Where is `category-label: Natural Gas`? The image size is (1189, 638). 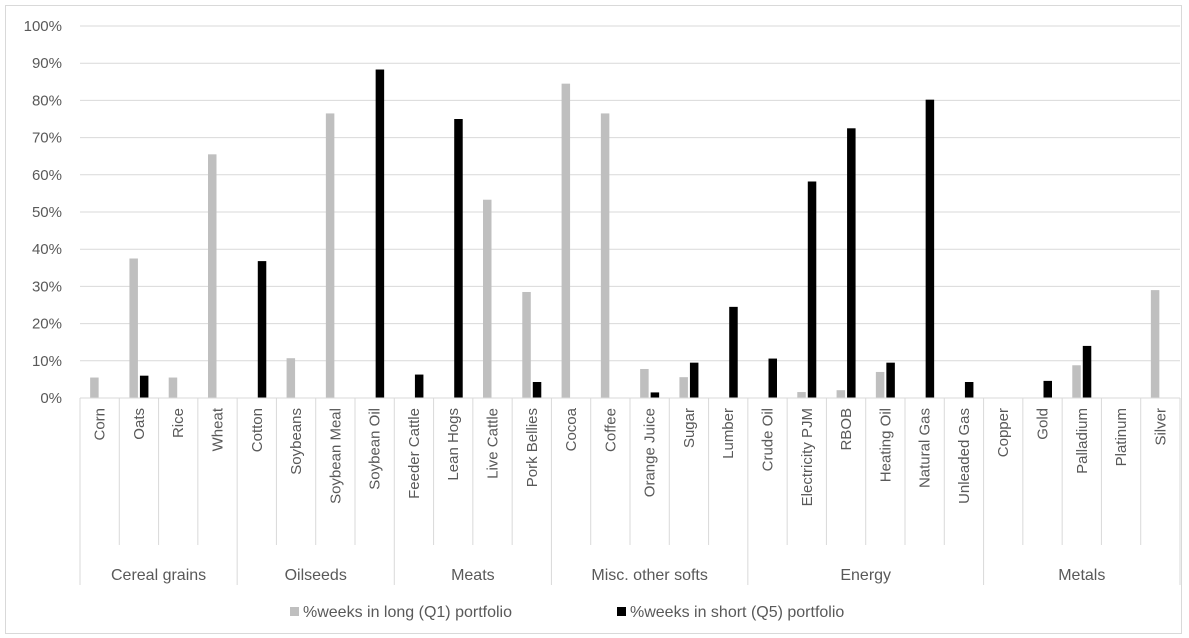
category-label: Natural Gas is located at coordinates (925, 448).